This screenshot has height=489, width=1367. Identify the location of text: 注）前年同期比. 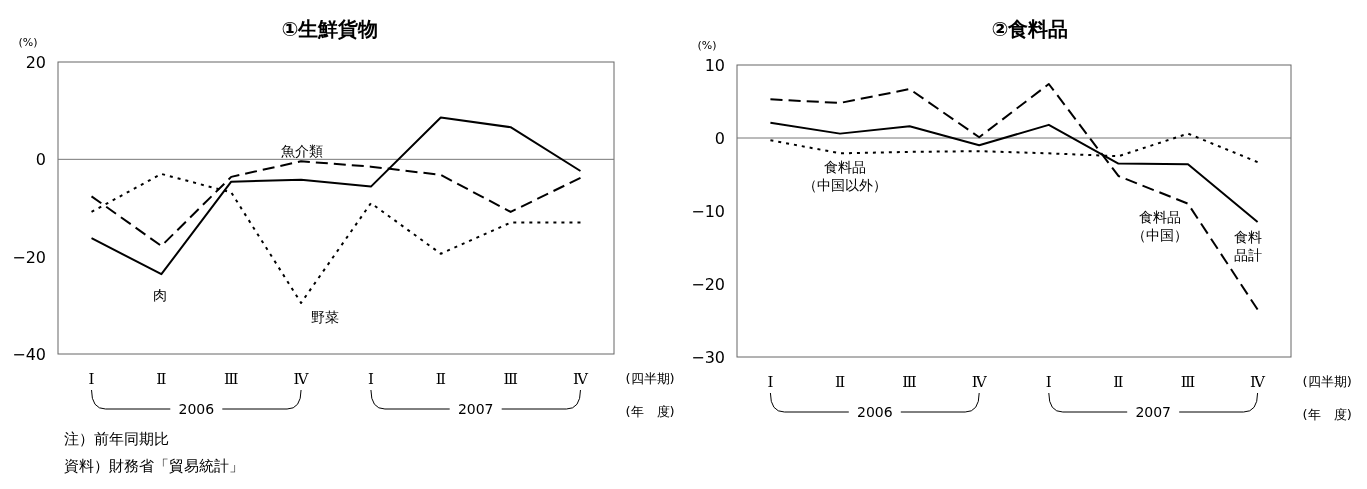
(116, 439).